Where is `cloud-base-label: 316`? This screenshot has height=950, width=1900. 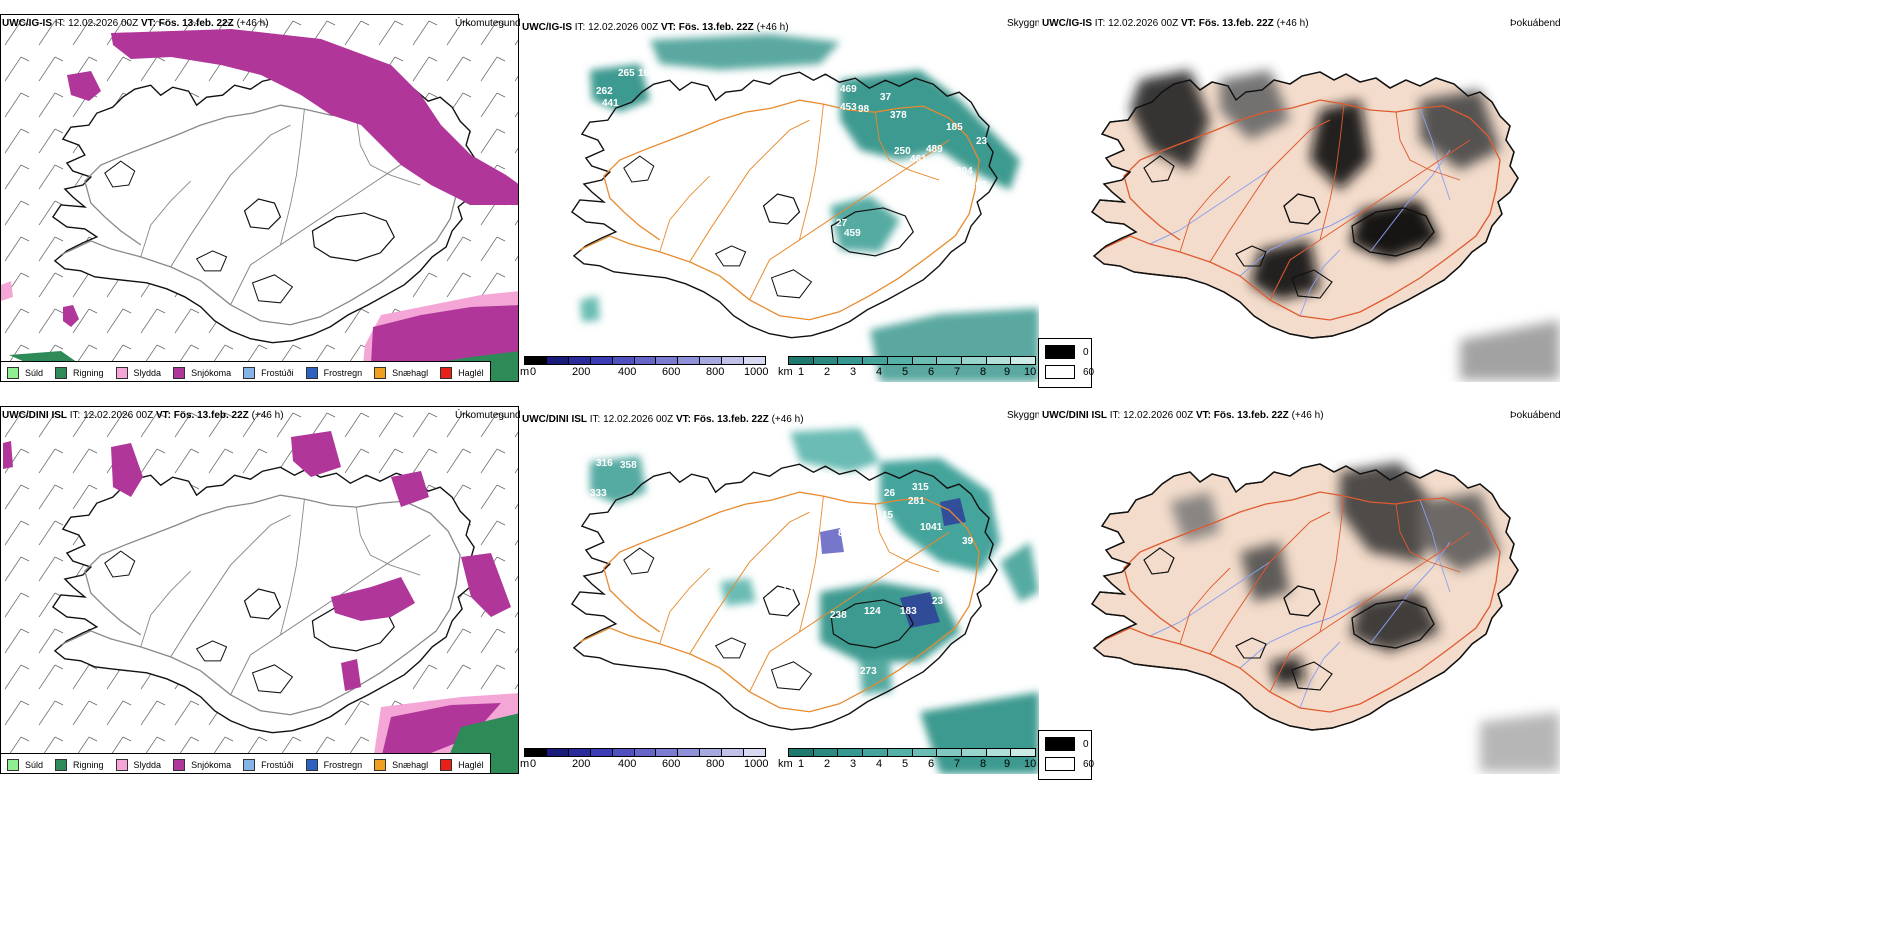 cloud-base-label: 316 is located at coordinates (604, 463).